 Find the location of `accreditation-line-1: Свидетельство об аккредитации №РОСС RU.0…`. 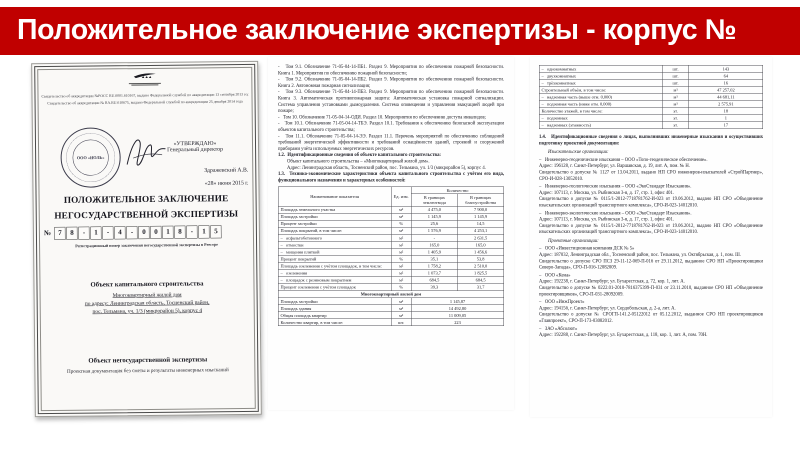

accreditation-line-1: Свидетельство об аккредитации №РОСС RU.0… is located at coordinates (145, 95).